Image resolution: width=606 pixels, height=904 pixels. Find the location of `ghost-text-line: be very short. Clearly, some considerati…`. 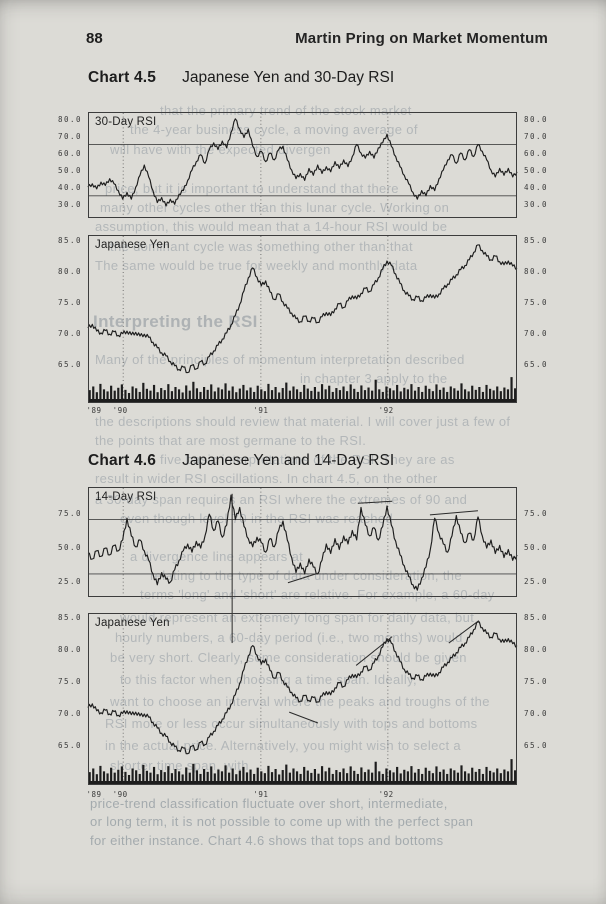

ghost-text-line: be very short. Clearly, some considerati… is located at coordinates (288, 657).